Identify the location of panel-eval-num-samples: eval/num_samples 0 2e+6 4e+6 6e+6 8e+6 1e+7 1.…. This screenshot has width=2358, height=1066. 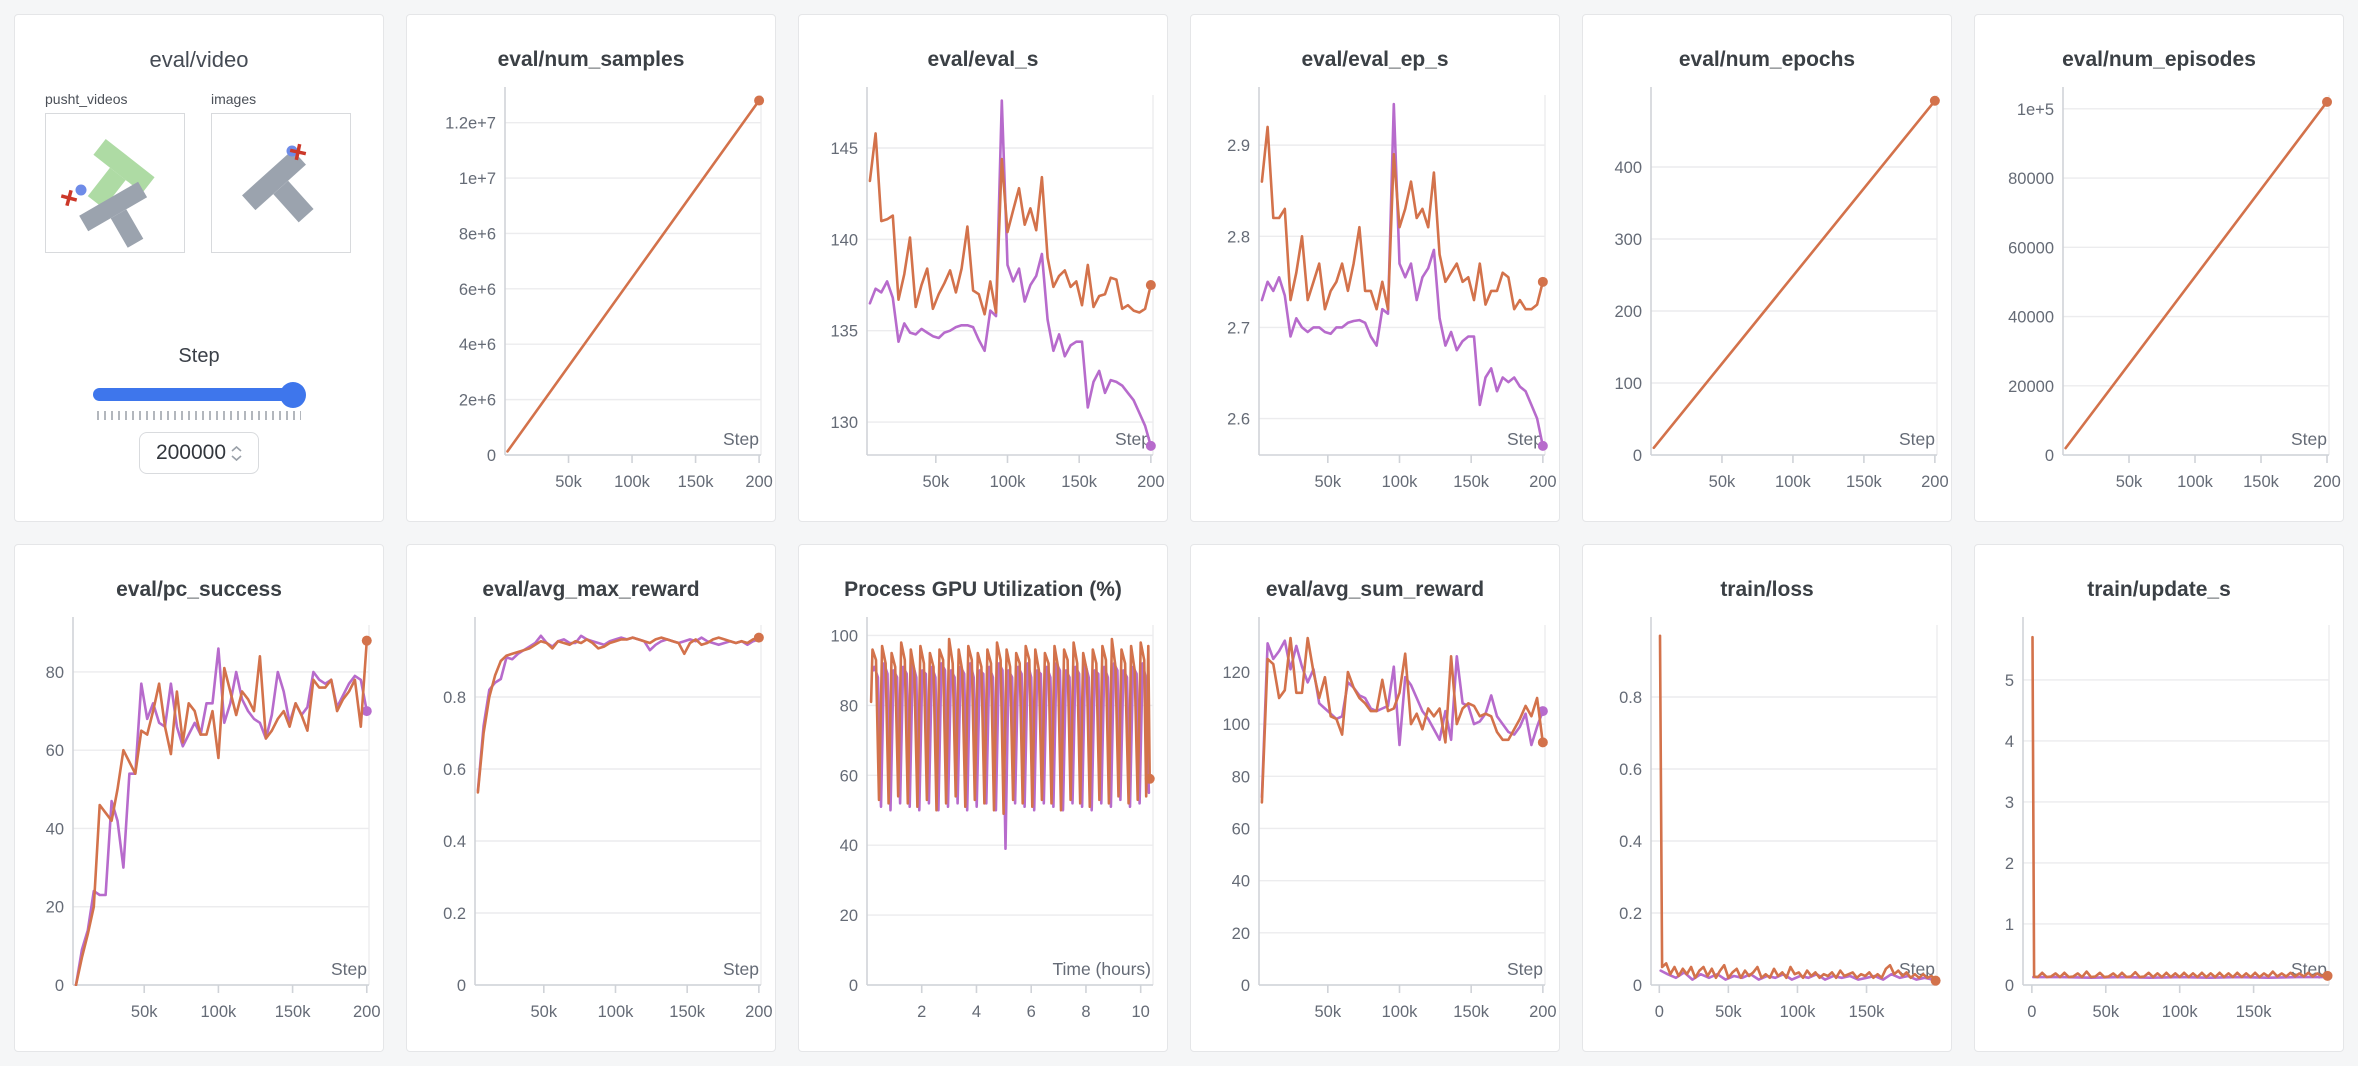
(591, 268).